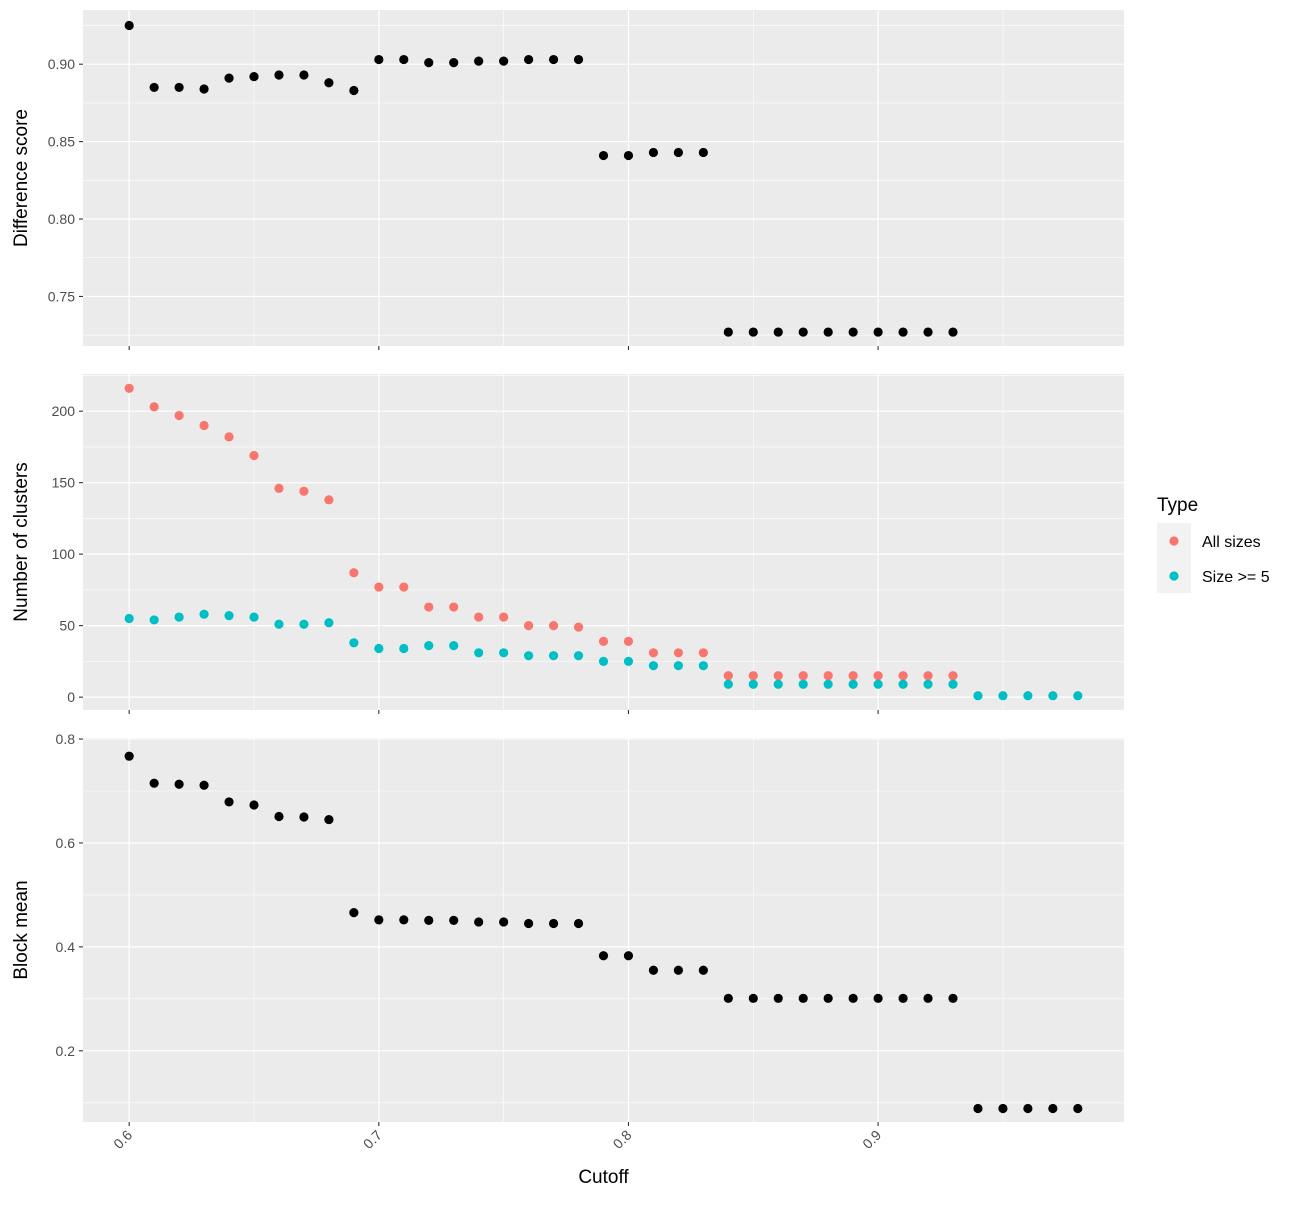 Image resolution: width=1300 pixels, height=1205 pixels. I want to click on legend-title: Type, so click(1177, 505).